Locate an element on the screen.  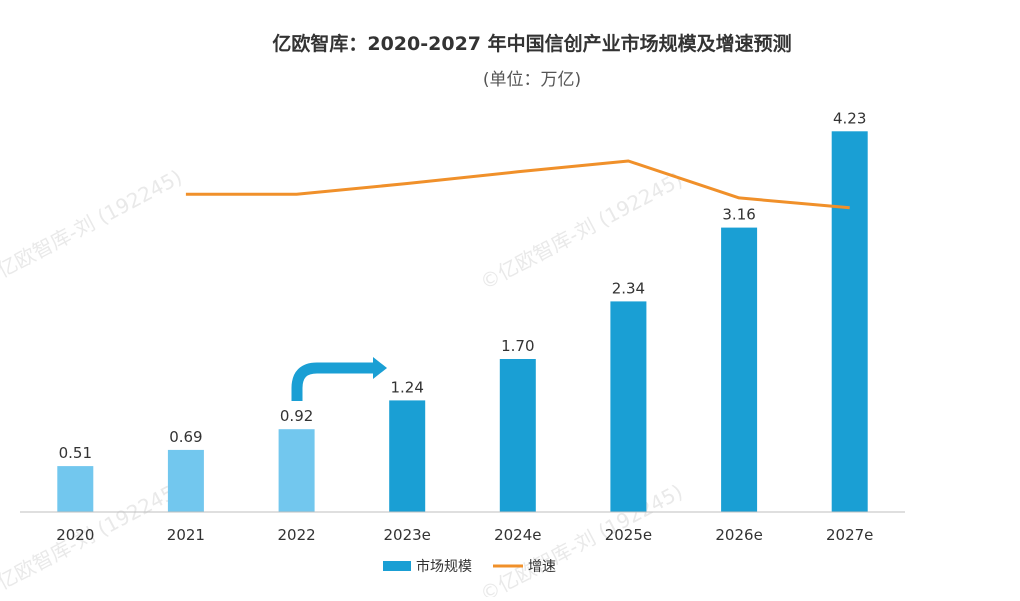
x-tick-label-2022: 2022 is located at coordinates (297, 535).